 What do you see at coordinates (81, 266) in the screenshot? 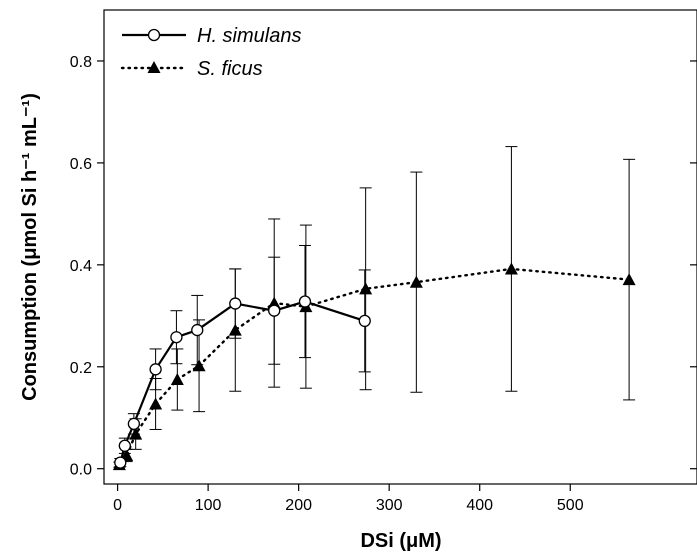
I see `y-tick-label: 0.4` at bounding box center [81, 266].